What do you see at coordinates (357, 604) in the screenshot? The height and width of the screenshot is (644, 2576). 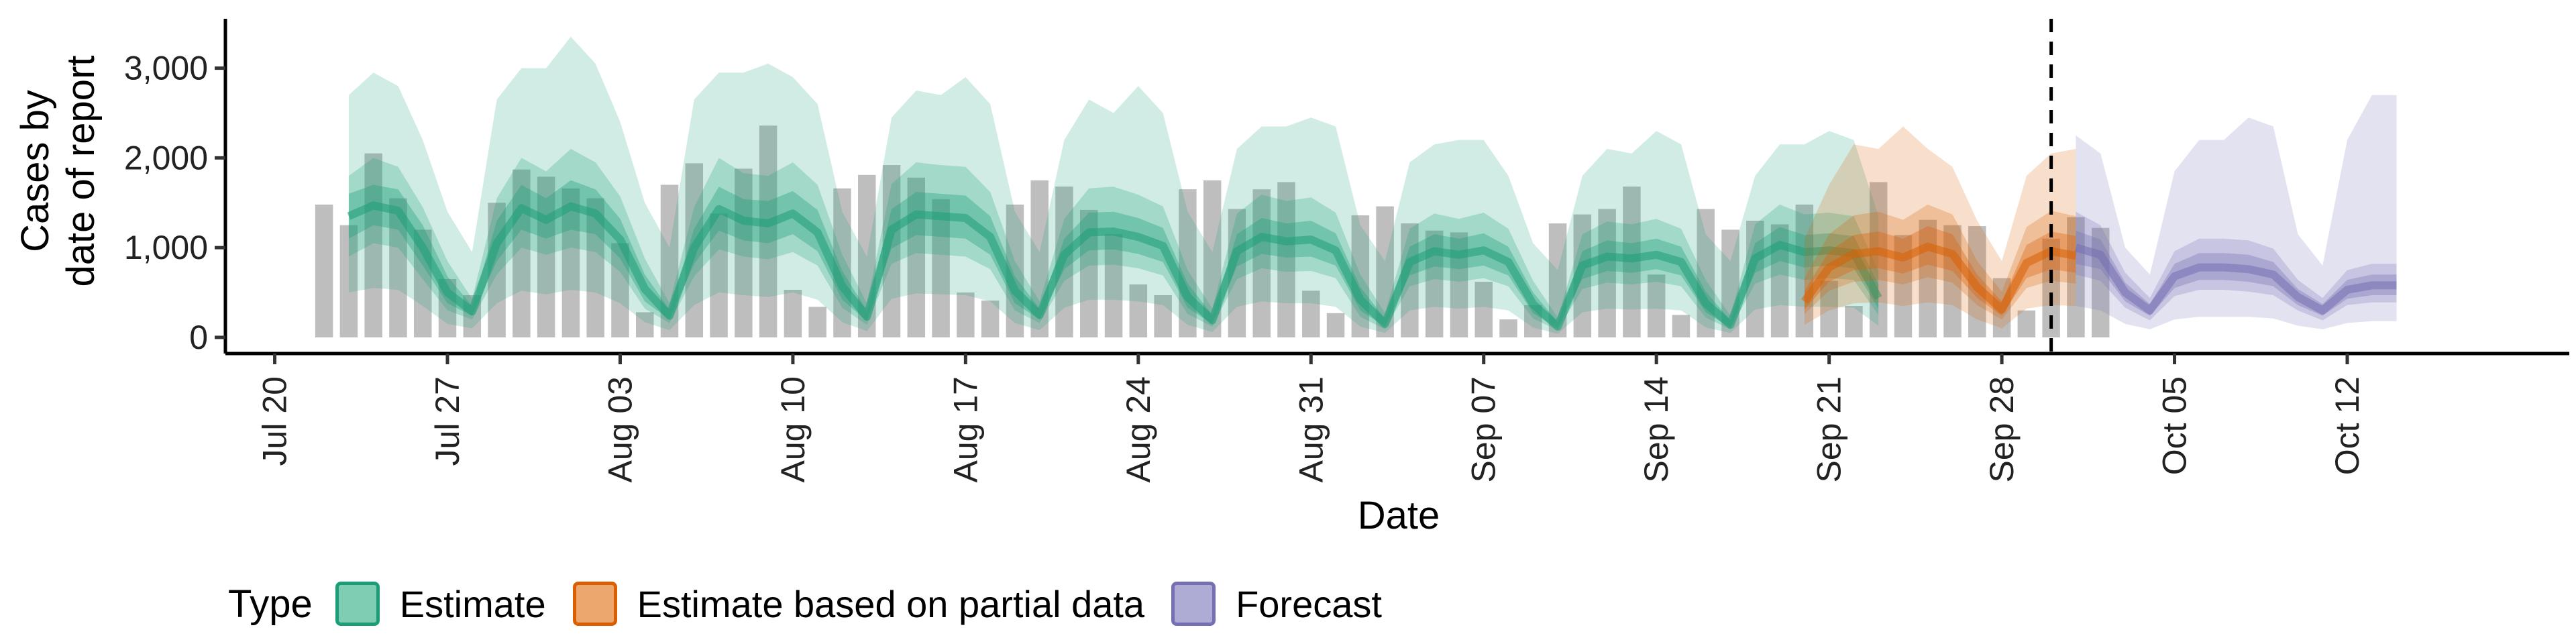 I see `legend-key-estimate` at bounding box center [357, 604].